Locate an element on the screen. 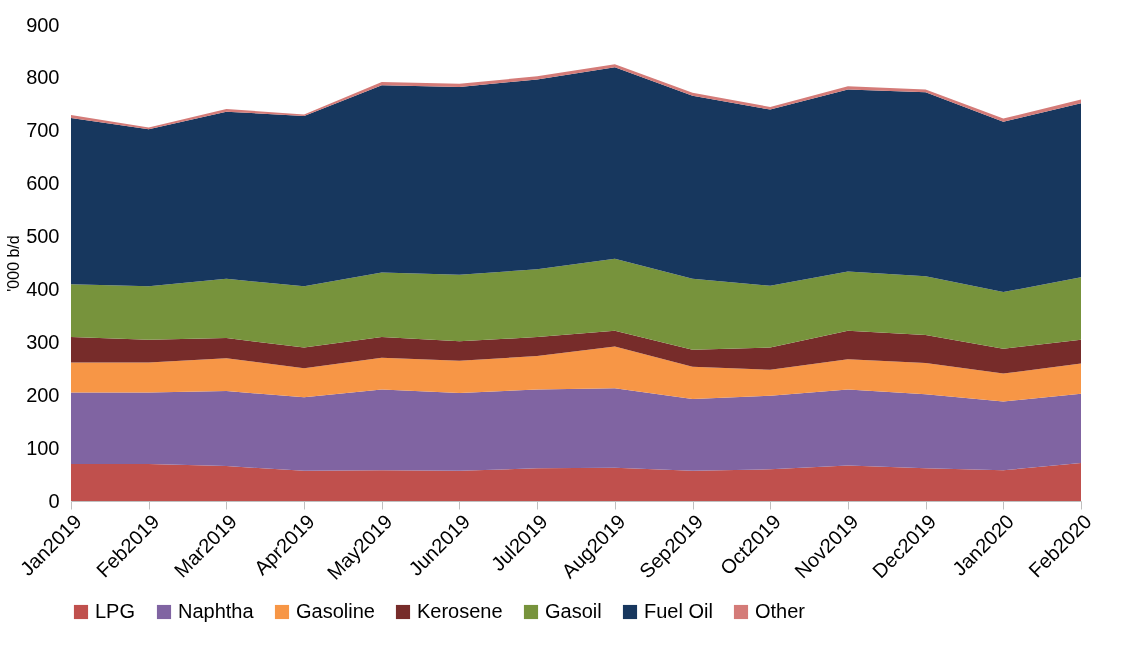 This screenshot has width=1130, height=652. y-tick-label: 100 is located at coordinates (43, 447).